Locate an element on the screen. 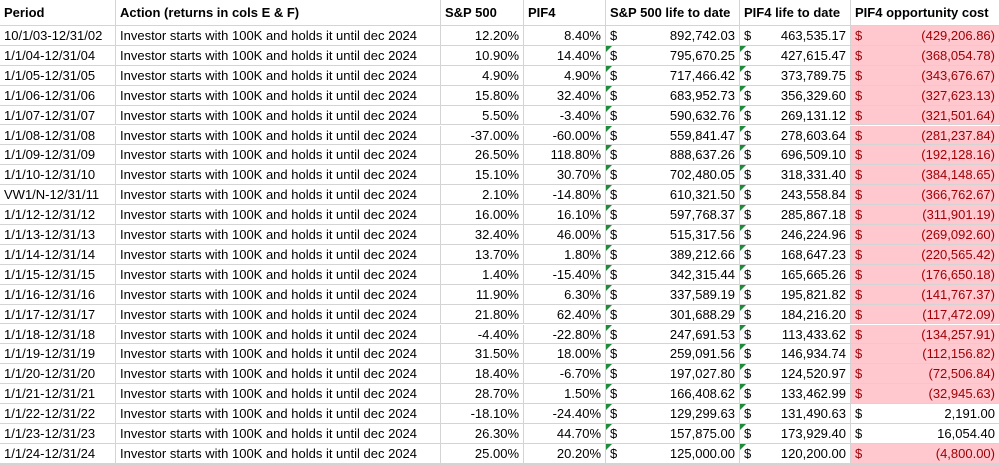  currency-cell: $129,299.63 is located at coordinates (673, 414).